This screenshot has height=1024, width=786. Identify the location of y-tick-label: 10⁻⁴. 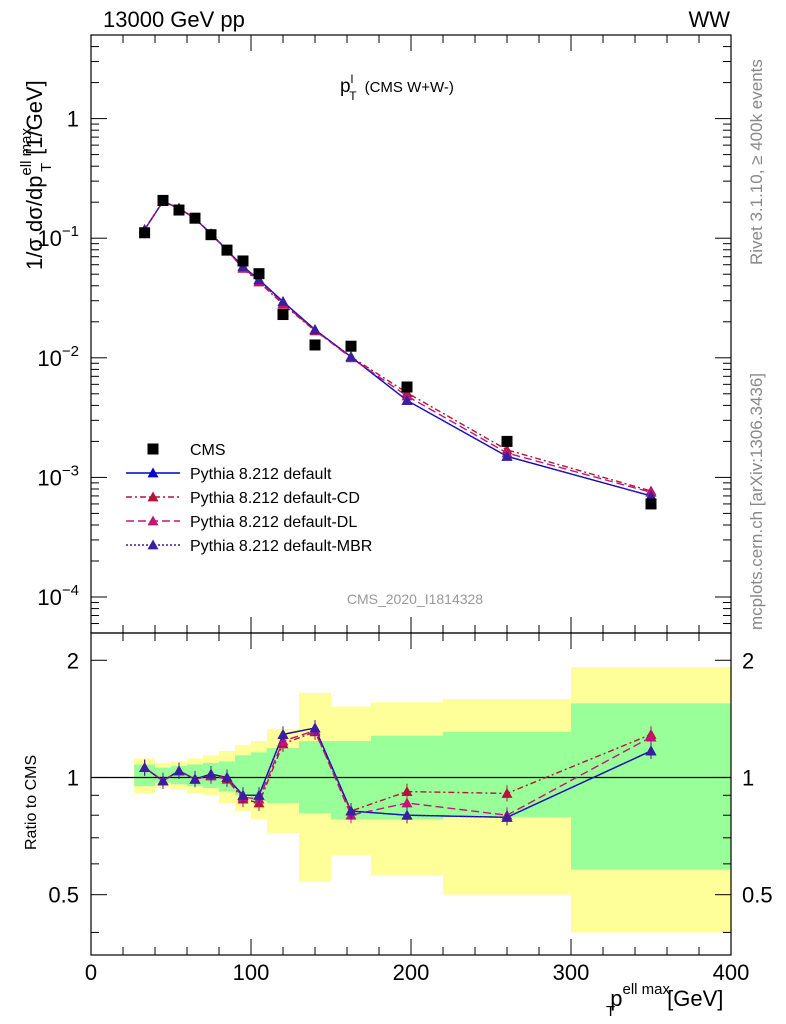
(58, 596).